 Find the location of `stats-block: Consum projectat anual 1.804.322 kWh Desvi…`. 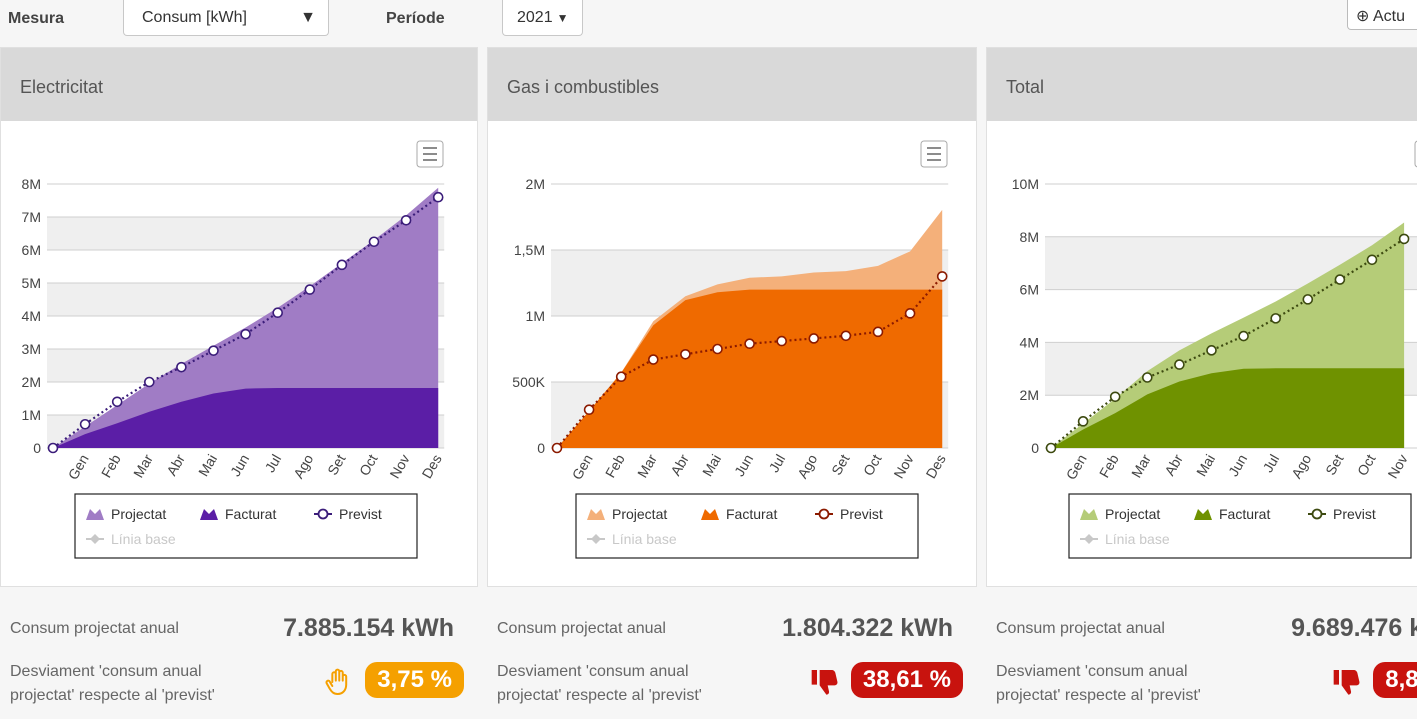

stats-block: Consum projectat anual 1.804.322 kWh Desvi… is located at coordinates (732, 659).